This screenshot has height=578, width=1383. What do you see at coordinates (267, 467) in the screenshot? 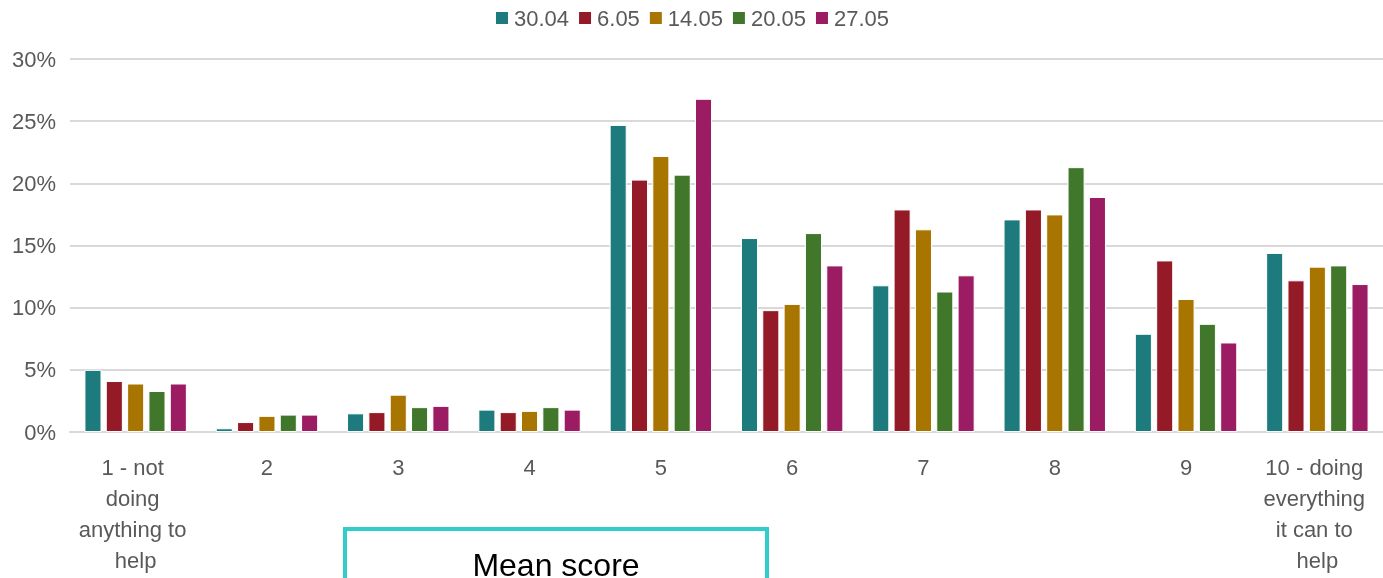
I see `x-tick-label: 2` at bounding box center [267, 467].